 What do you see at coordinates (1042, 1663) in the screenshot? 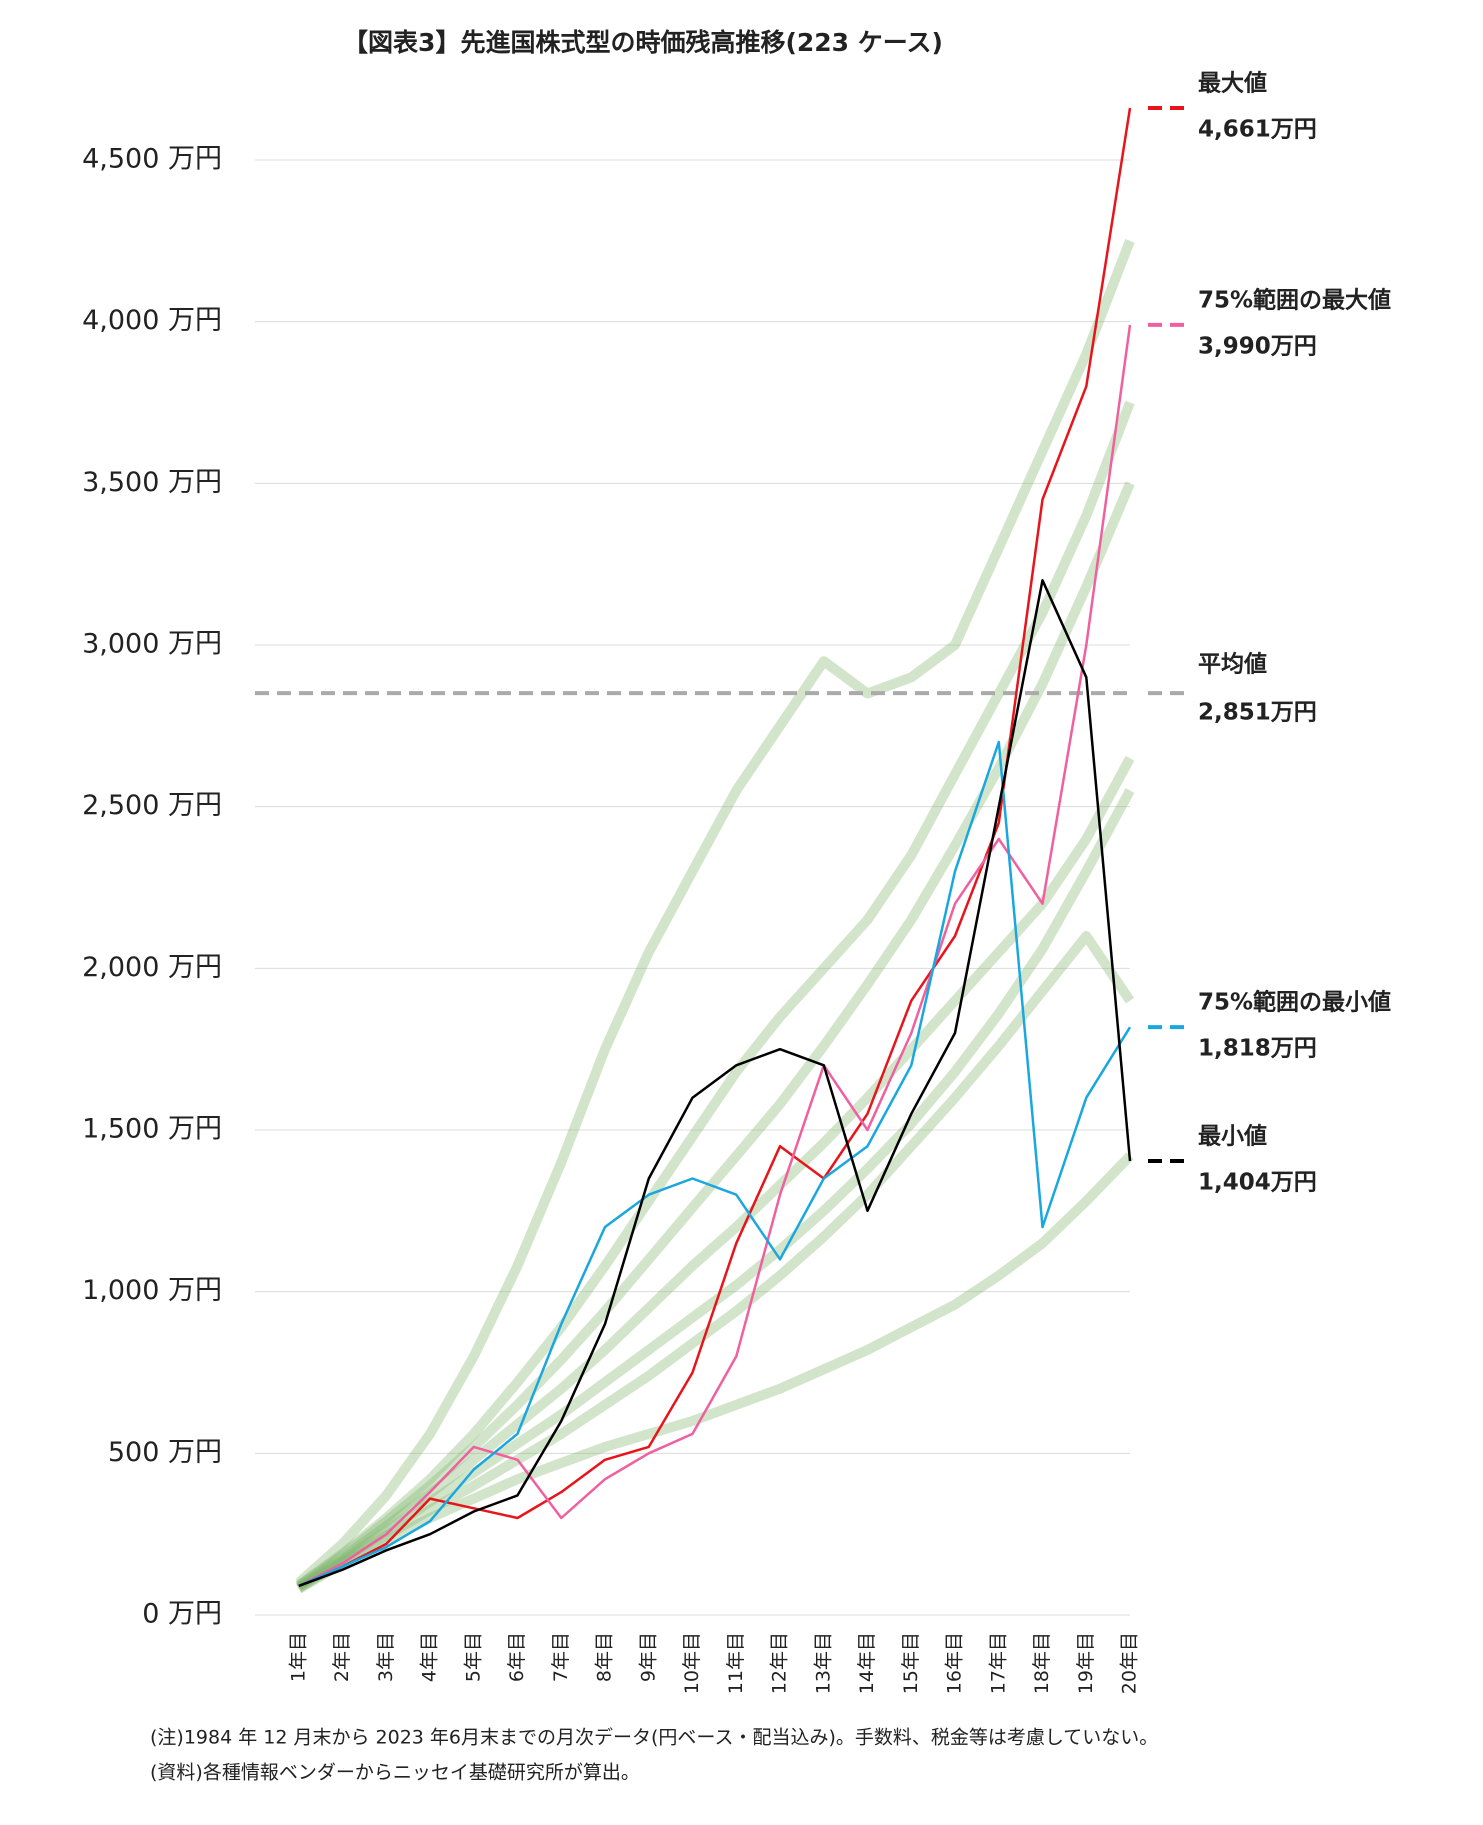
I see `x-tick-label: 18年目` at bounding box center [1042, 1663].